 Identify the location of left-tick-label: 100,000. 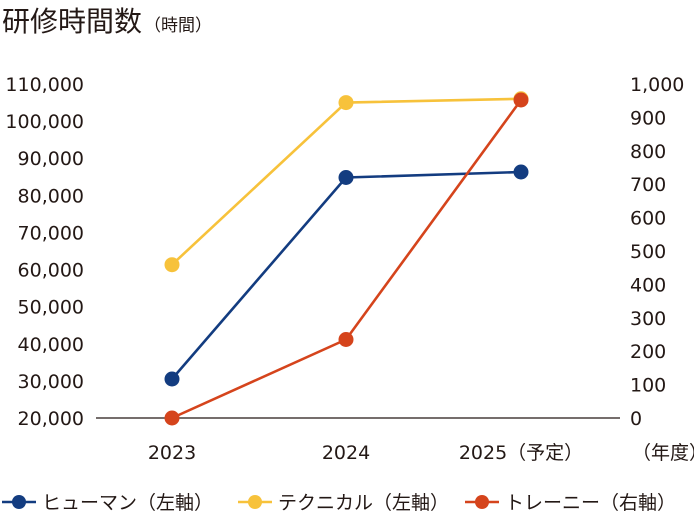
(44, 122).